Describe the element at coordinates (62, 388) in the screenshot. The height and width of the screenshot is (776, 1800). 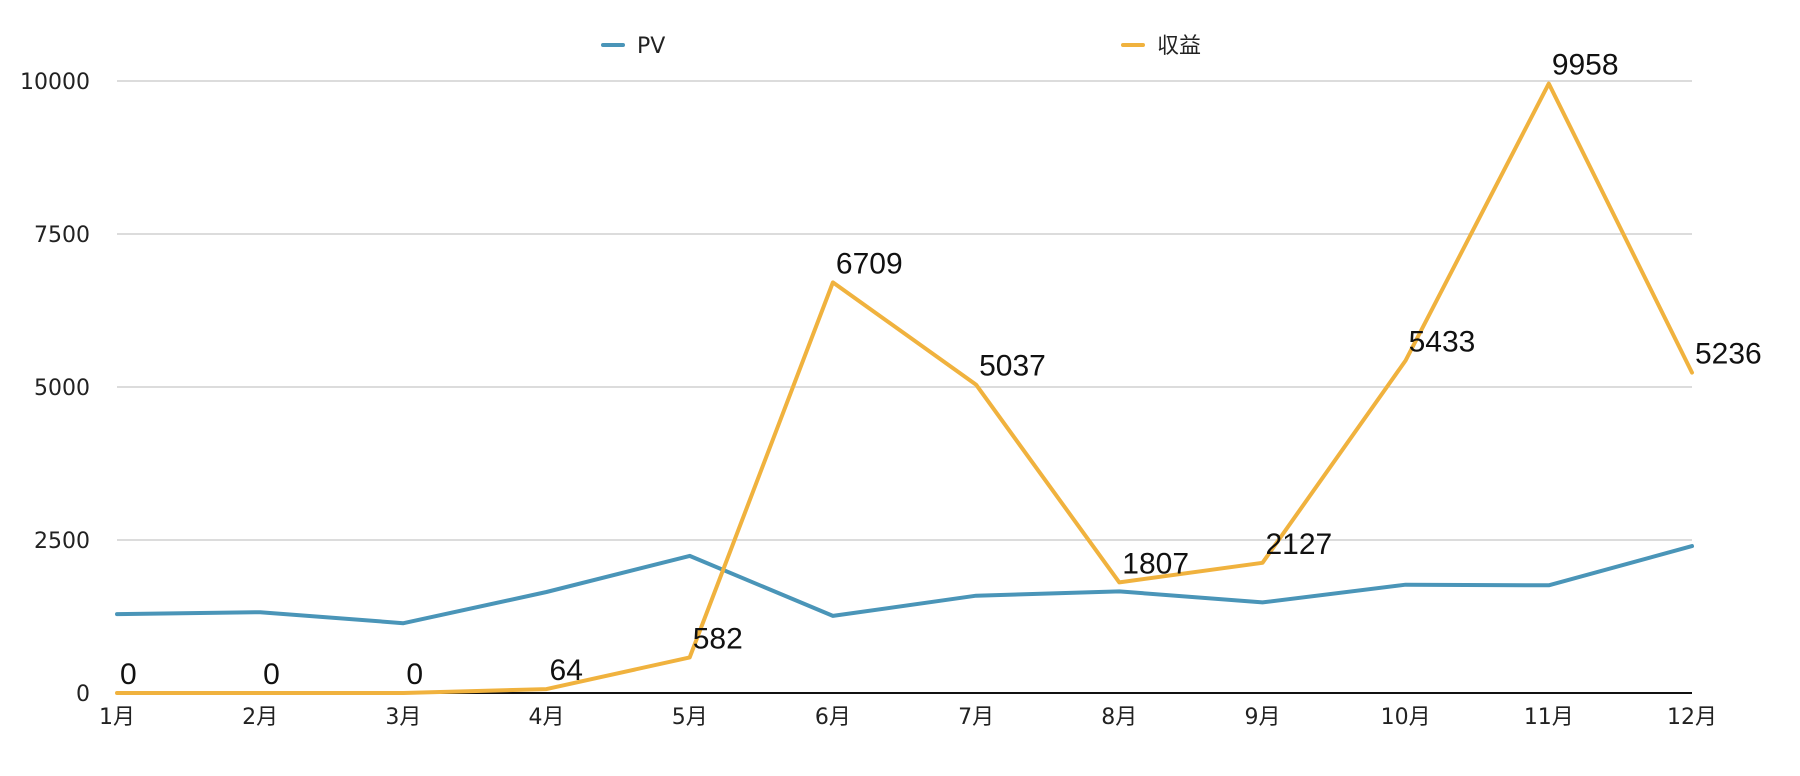
I see `y-tick-label: 5000` at that location.